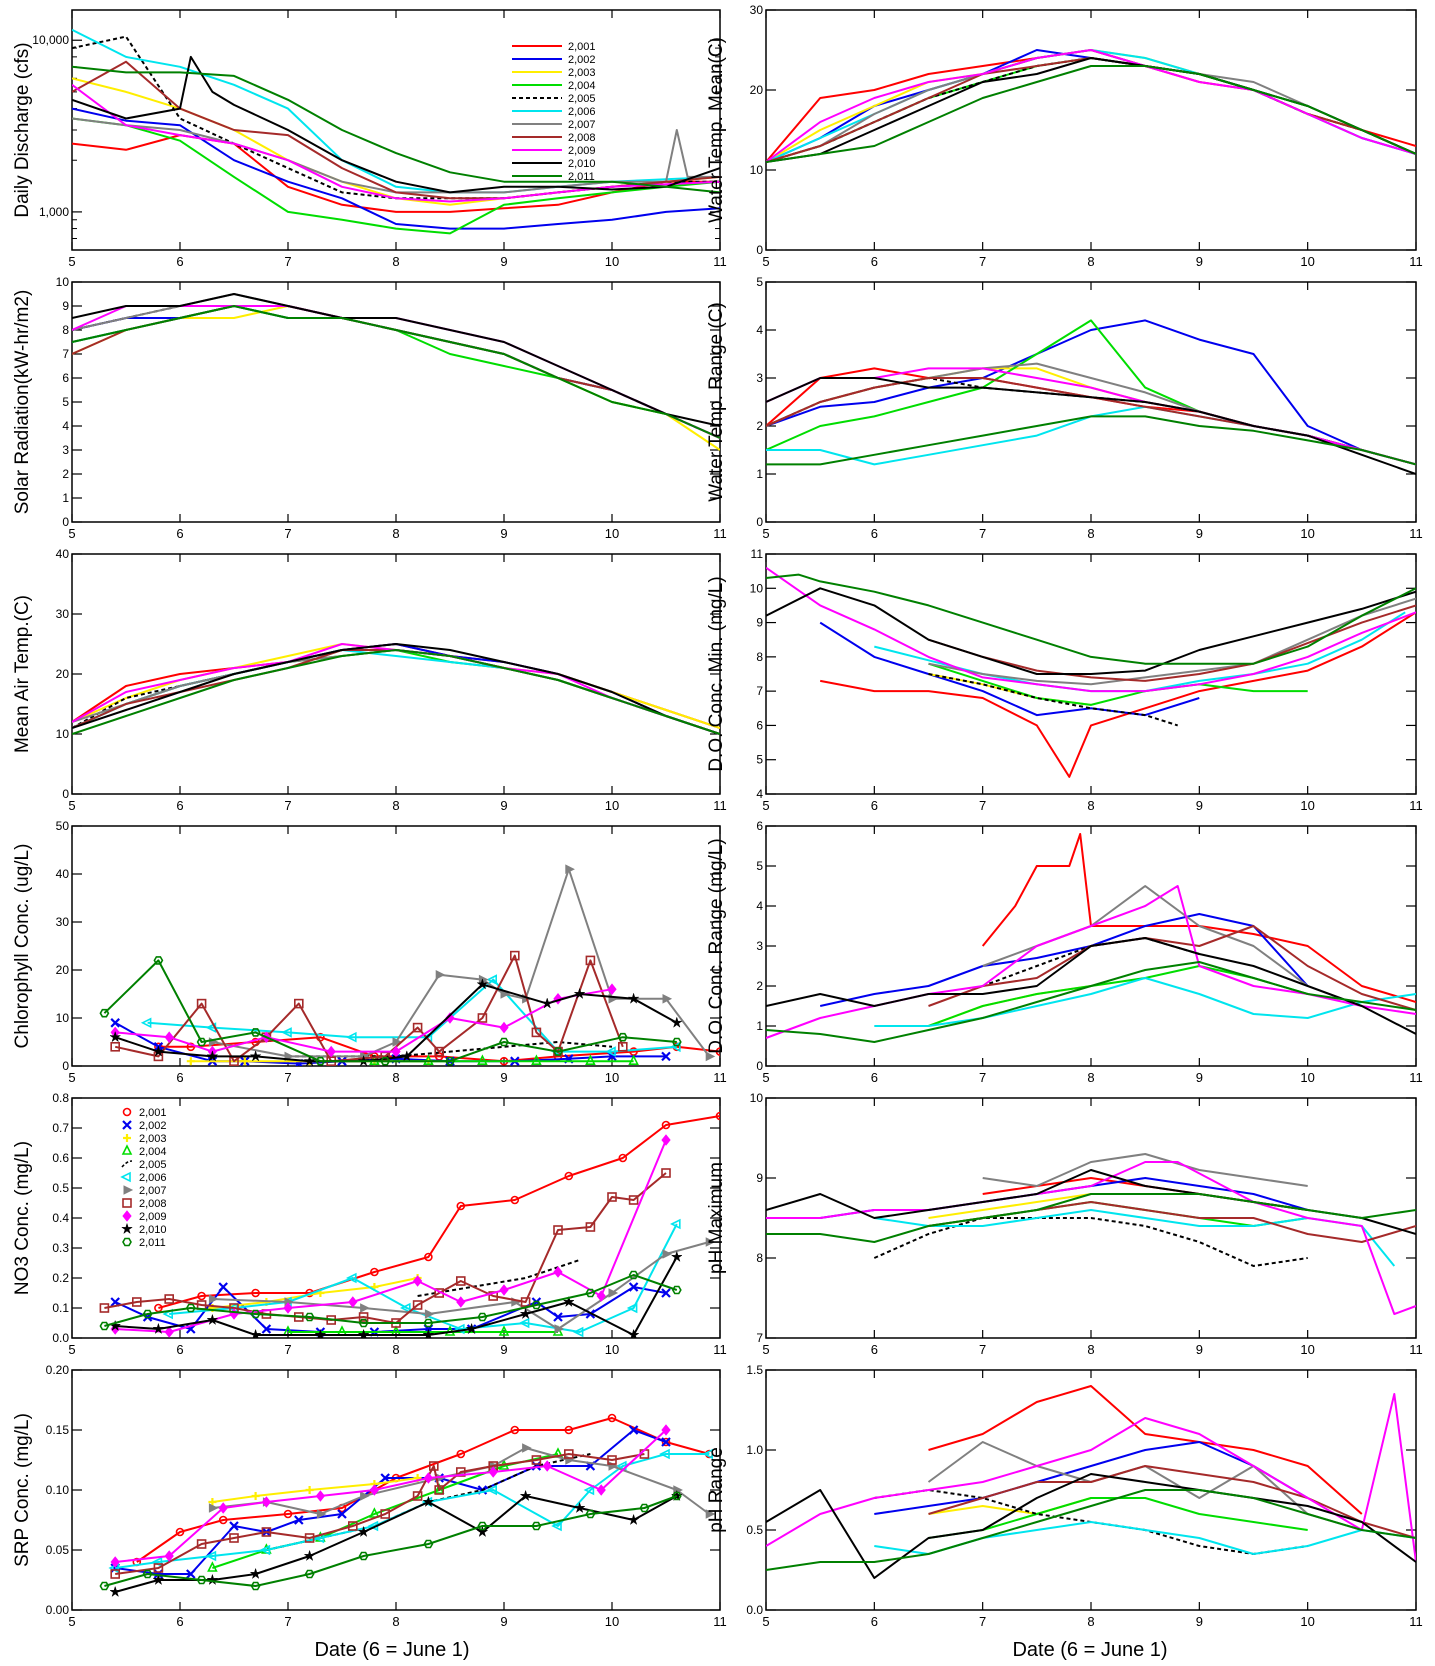 The image size is (1435, 1666). What do you see at coordinates (58, 1550) in the screenshot?
I see `y-tick-label: 0.05` at bounding box center [58, 1550].